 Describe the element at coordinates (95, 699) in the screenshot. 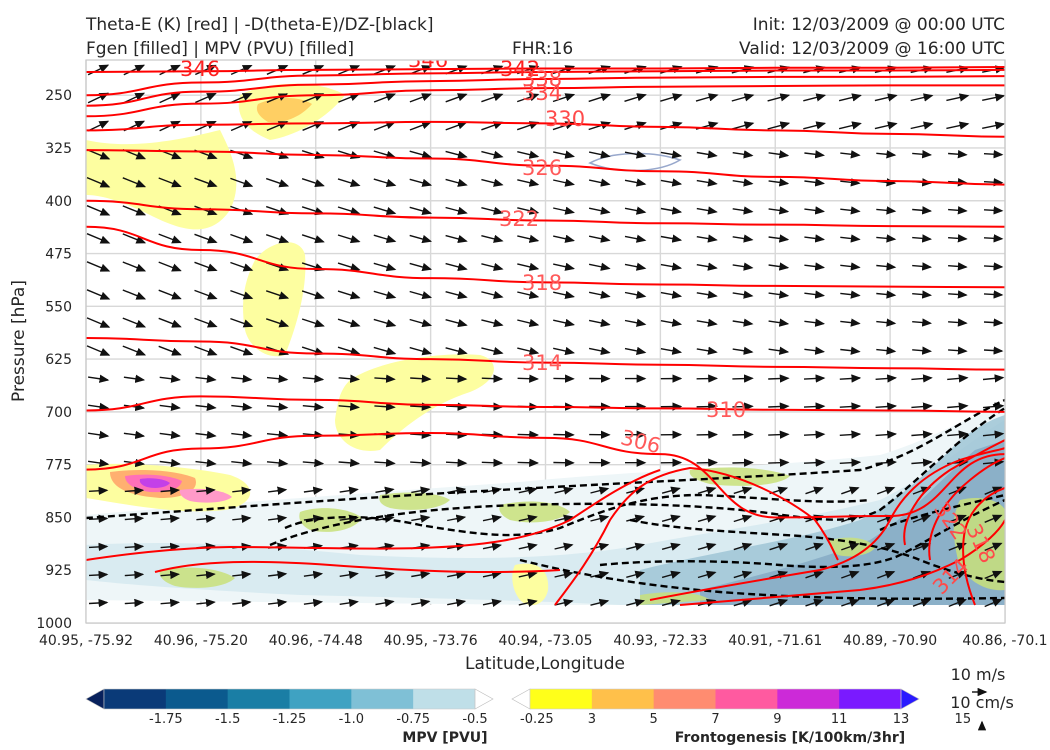

I see `colorbar-extend-low` at that location.